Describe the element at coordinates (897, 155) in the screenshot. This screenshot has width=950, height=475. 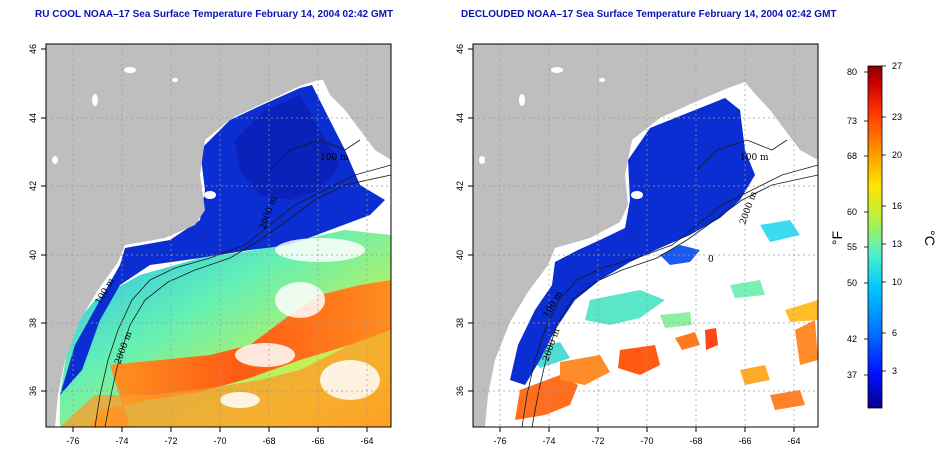
I see `celsius-tick-label: 20` at that location.